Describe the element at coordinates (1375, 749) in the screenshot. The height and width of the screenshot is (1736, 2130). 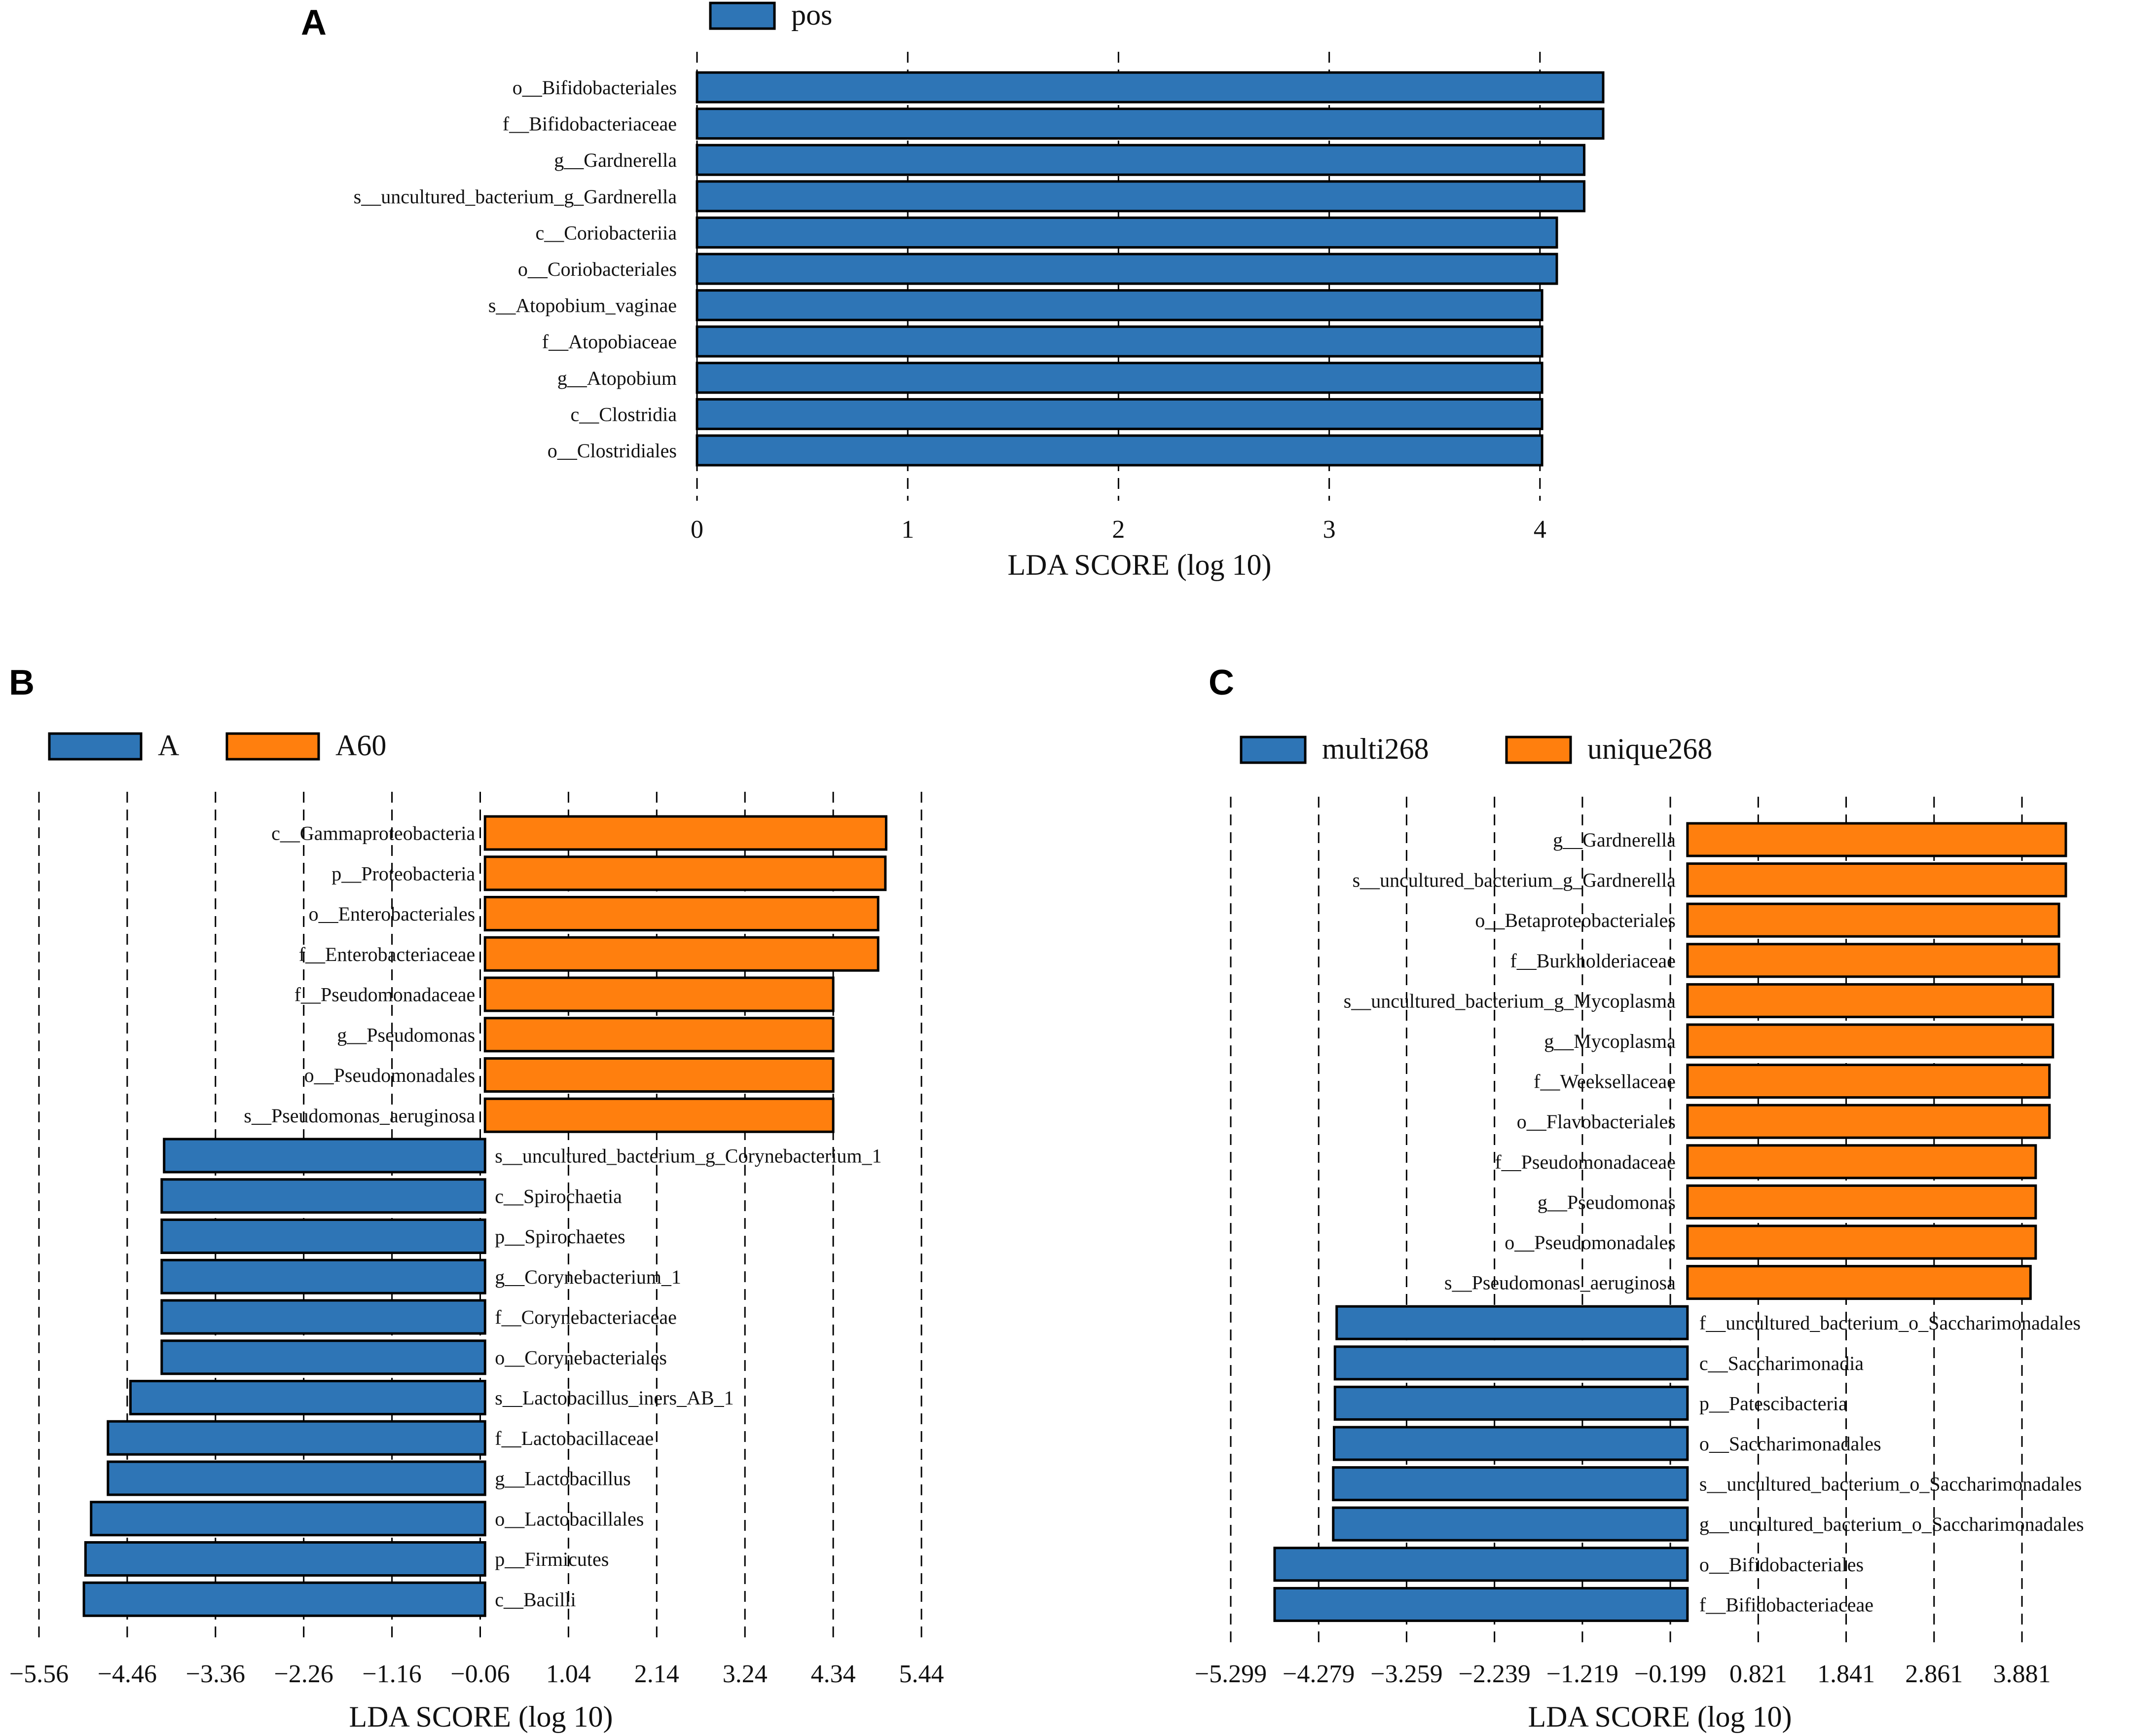
I see `legend-label-multi268: multi268` at that location.